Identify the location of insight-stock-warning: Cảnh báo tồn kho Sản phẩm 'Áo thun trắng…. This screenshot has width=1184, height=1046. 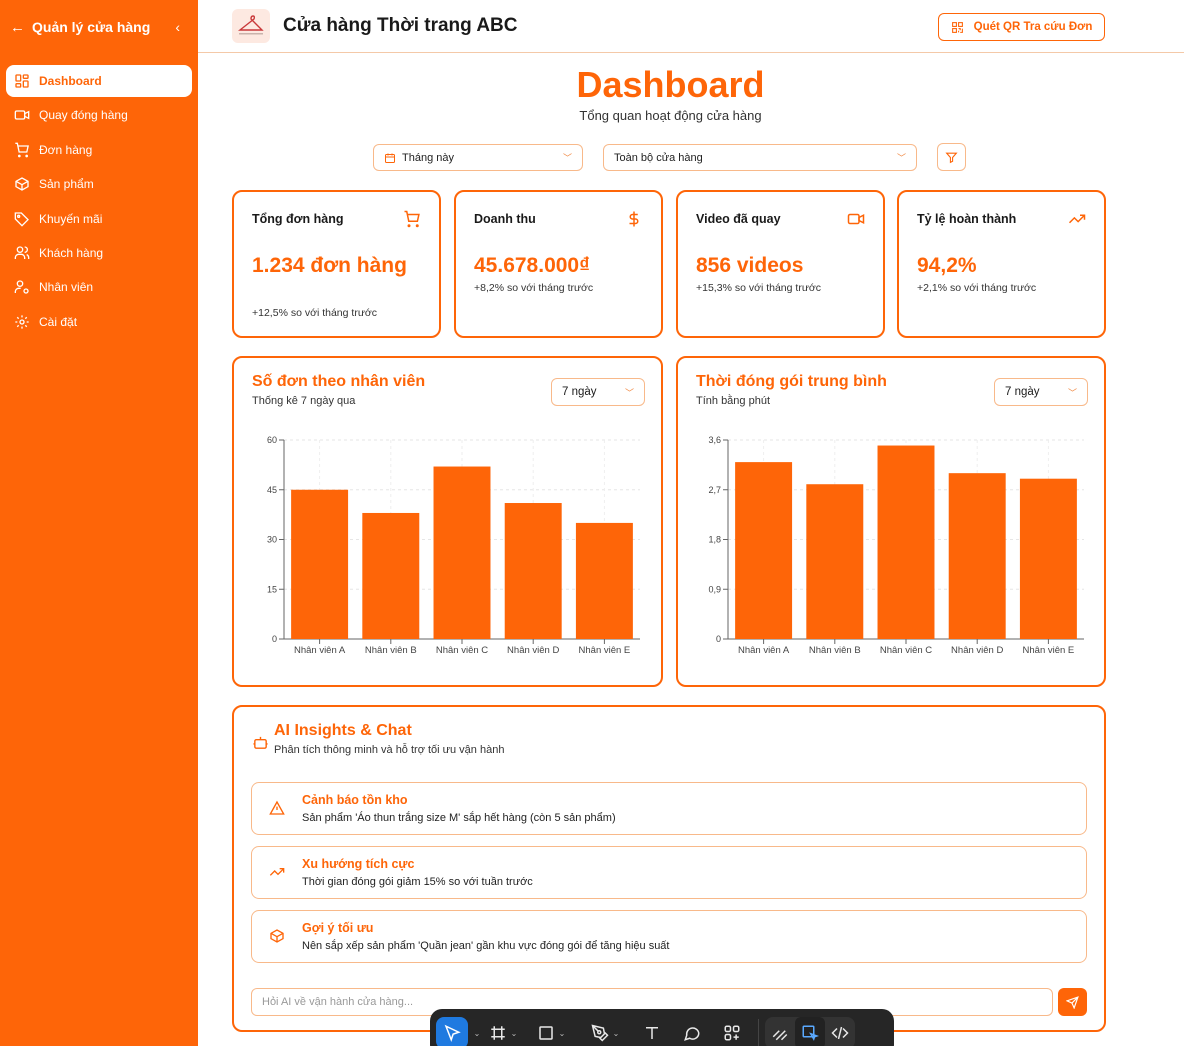
(669, 808).